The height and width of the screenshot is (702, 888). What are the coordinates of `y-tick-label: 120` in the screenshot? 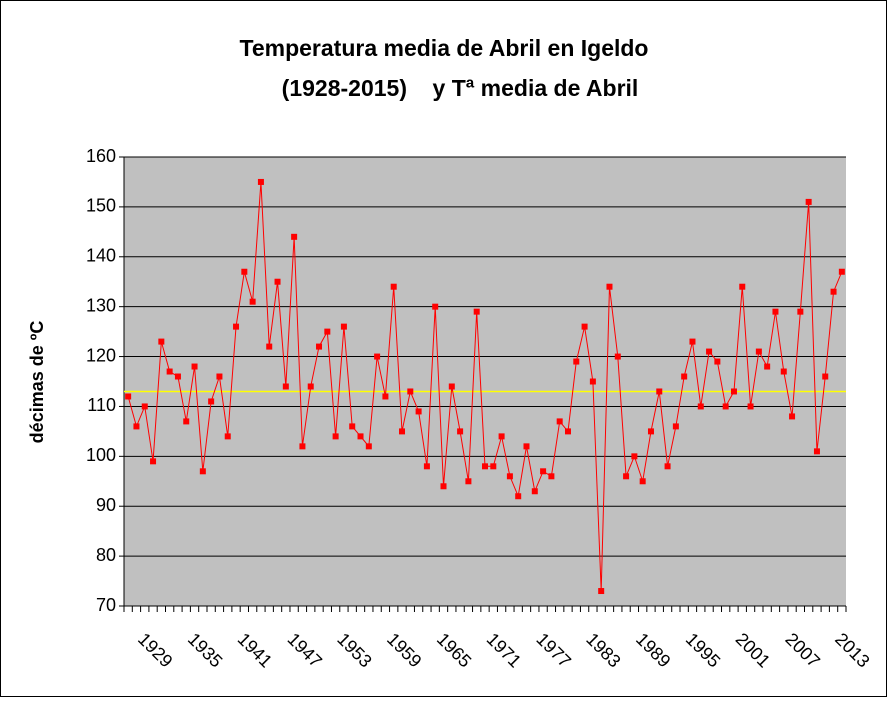 It's located at (101, 355).